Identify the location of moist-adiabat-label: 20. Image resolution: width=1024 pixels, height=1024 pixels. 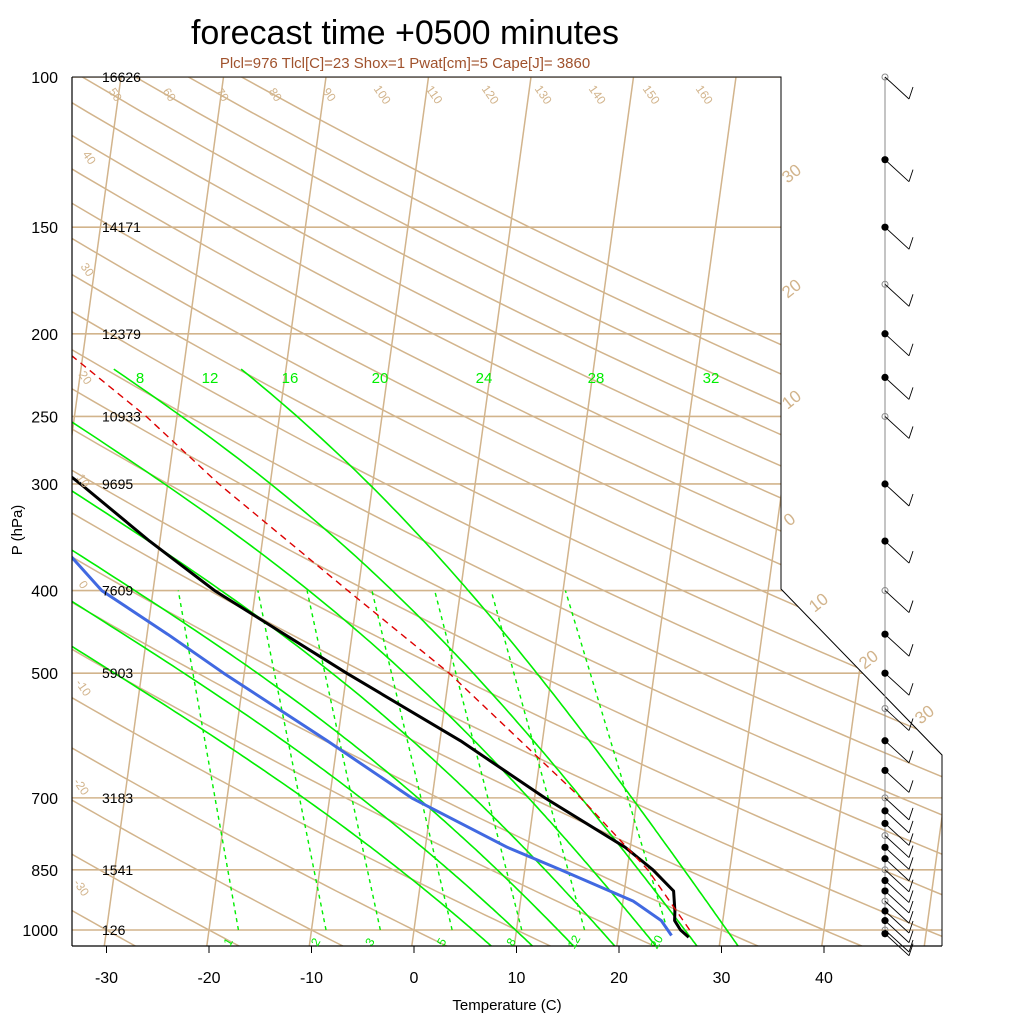
(380, 378).